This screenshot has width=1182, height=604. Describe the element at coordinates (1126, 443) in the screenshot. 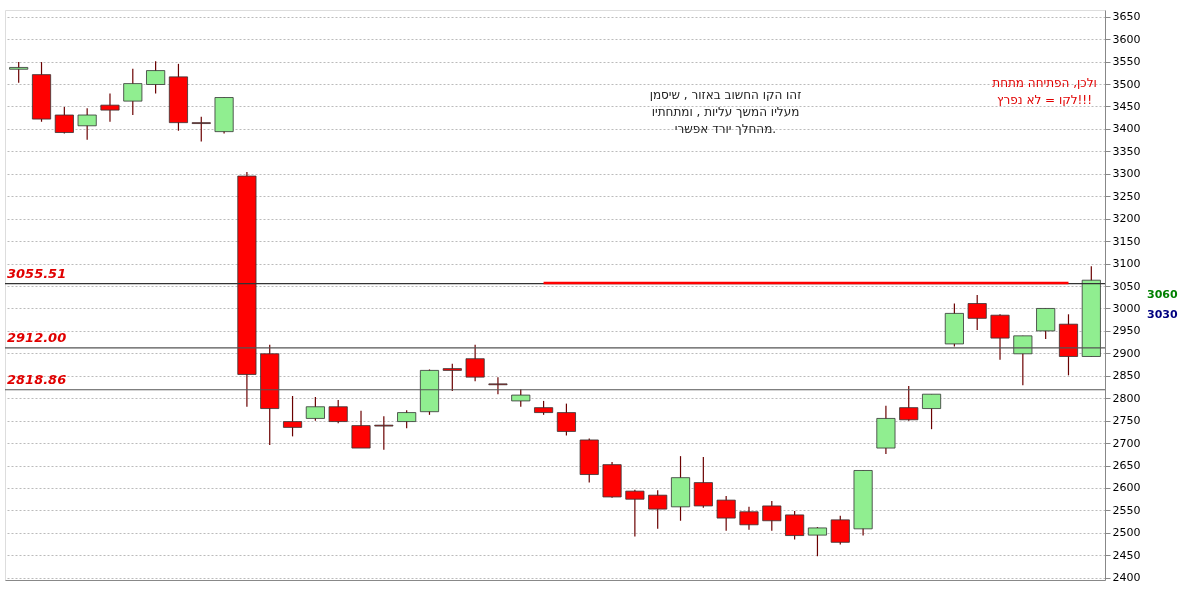

I see `y-tick-label: 2700` at that location.